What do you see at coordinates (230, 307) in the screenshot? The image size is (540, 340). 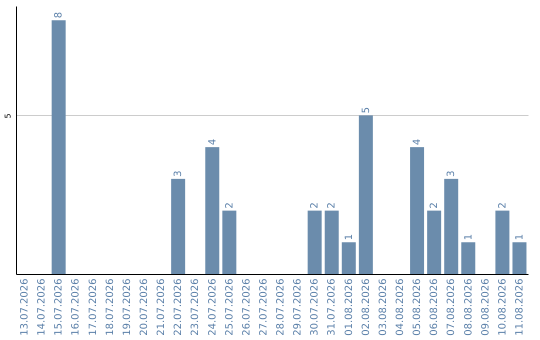 I see `x-tick-label: 25.07.2026` at bounding box center [230, 307].